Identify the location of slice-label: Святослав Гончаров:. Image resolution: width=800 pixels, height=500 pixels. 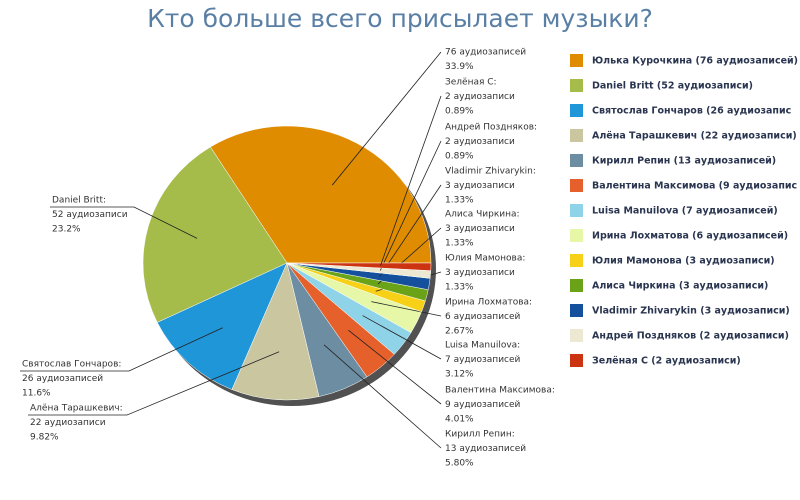
(71, 365).